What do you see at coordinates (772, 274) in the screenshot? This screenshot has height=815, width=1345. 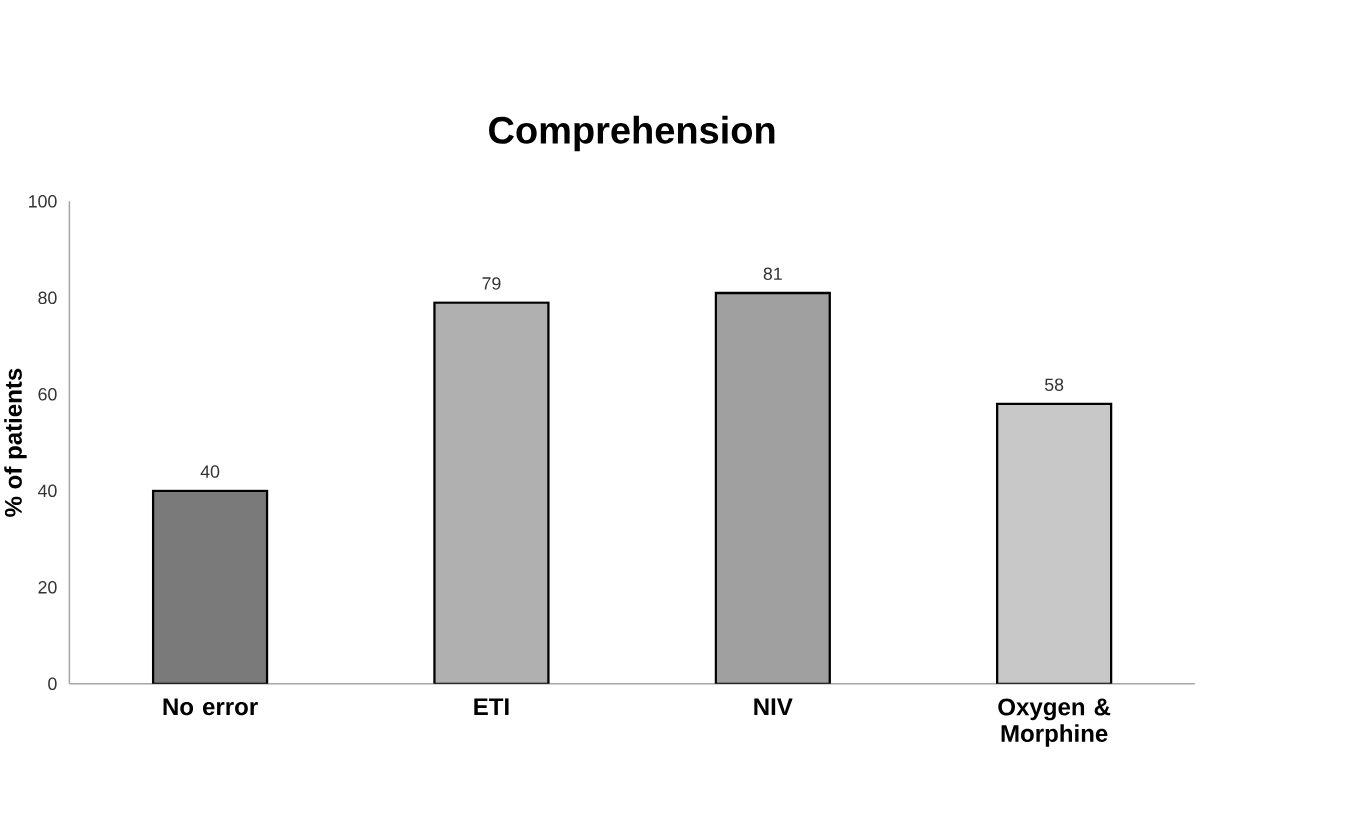 I see `data-label: 81` at bounding box center [772, 274].